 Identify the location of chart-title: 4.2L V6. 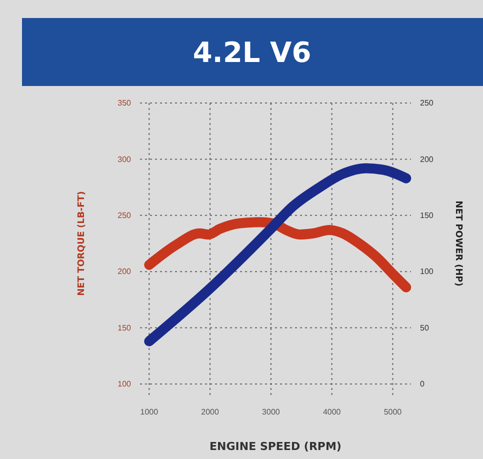
(252, 52).